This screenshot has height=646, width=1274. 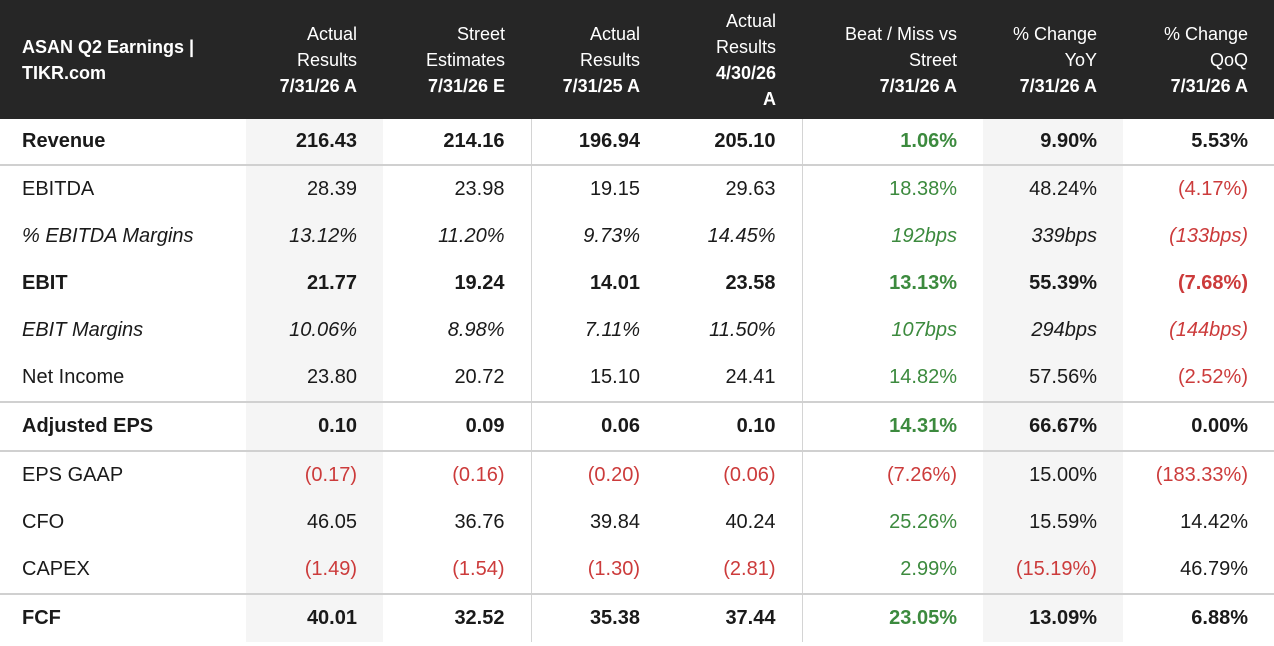 I want to click on cell-beat-miss: 25.26%, so click(x=923, y=522).